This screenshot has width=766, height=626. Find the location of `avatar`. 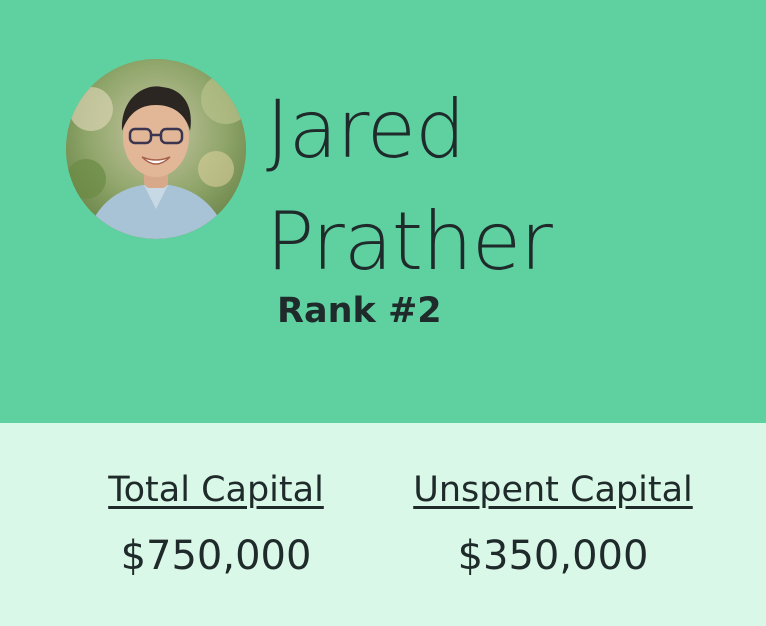

avatar is located at coordinates (156, 149).